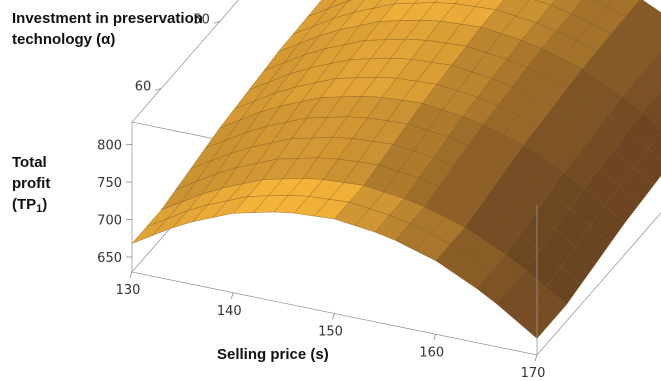 This screenshot has height=381, width=661. What do you see at coordinates (128, 290) in the screenshot?
I see `x-tick-label: 130` at bounding box center [128, 290].